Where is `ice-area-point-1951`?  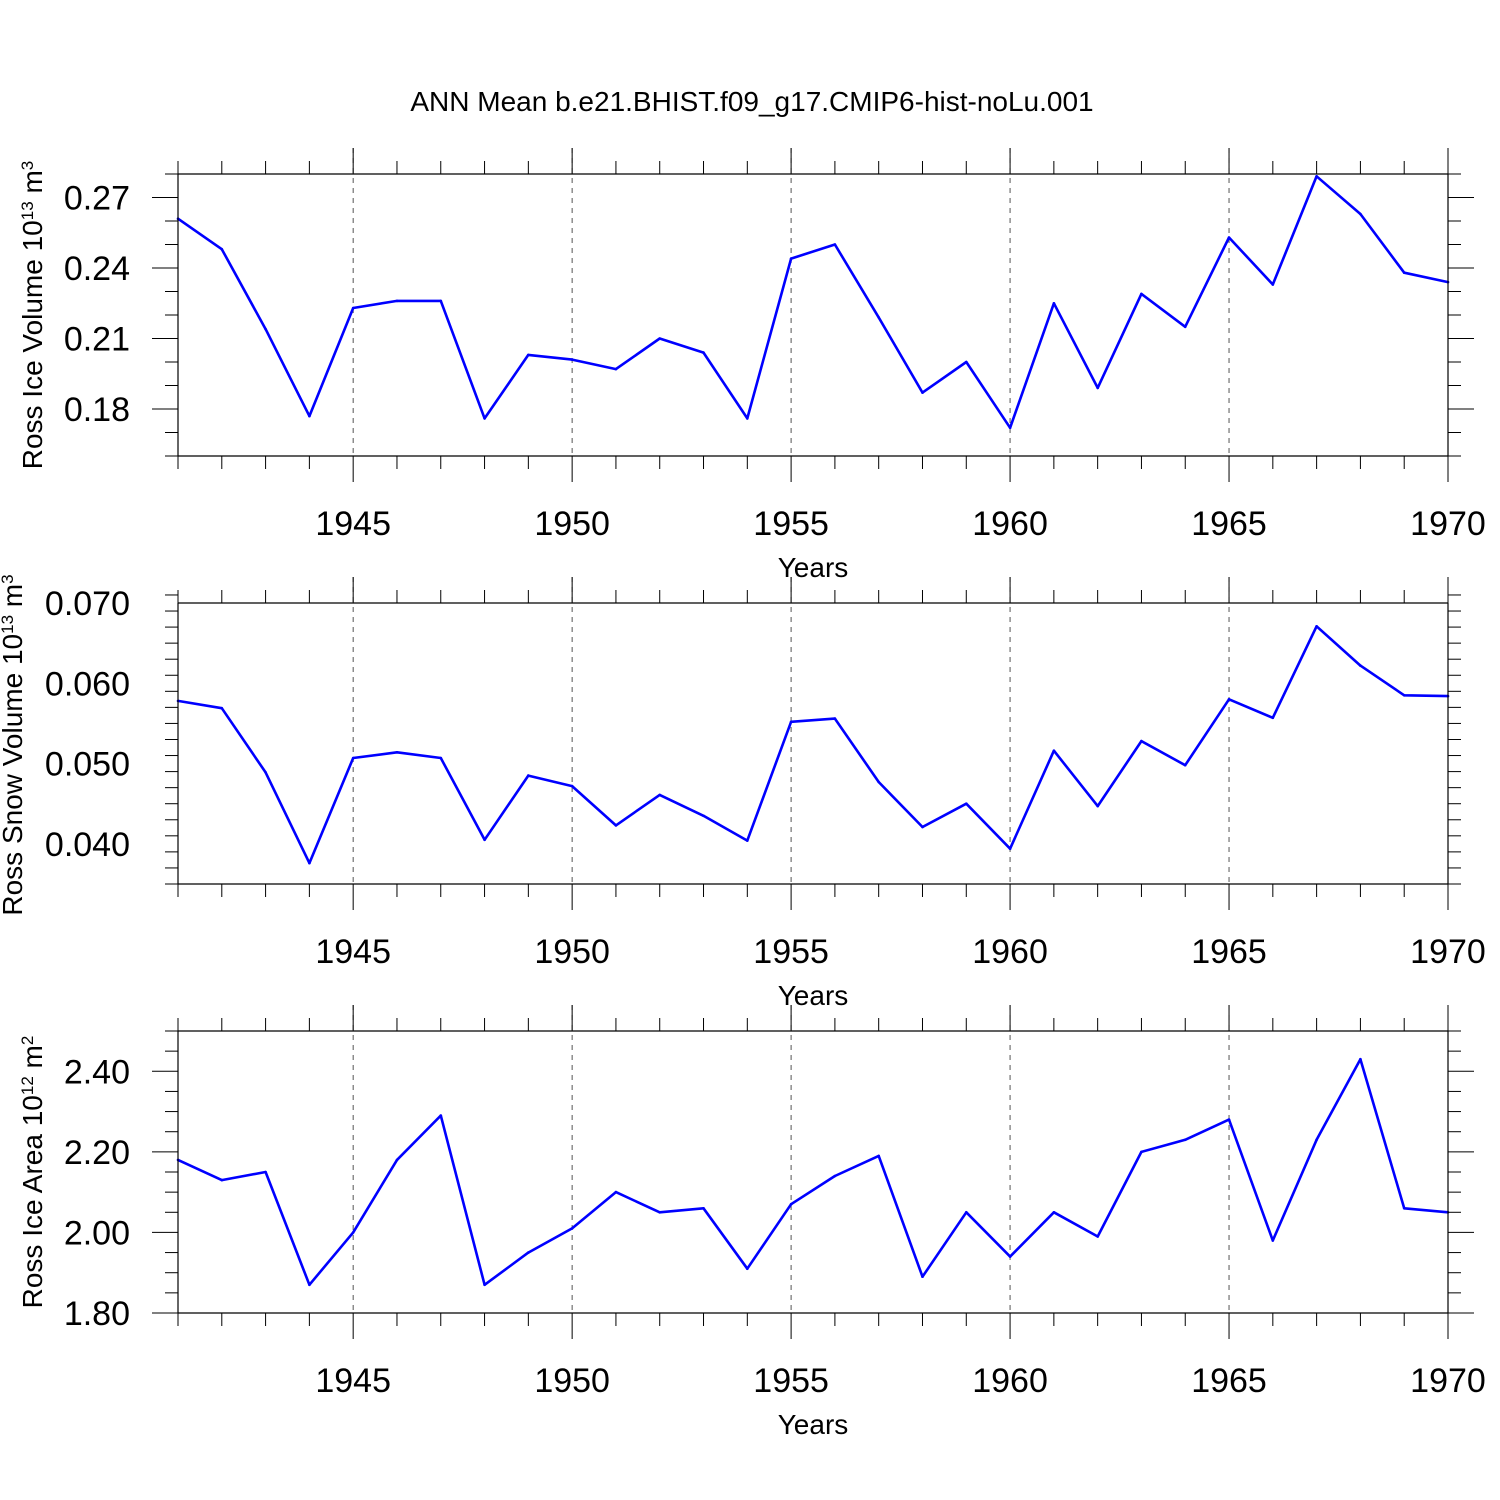
ice-area-point-1951 is located at coordinates (616, 1192).